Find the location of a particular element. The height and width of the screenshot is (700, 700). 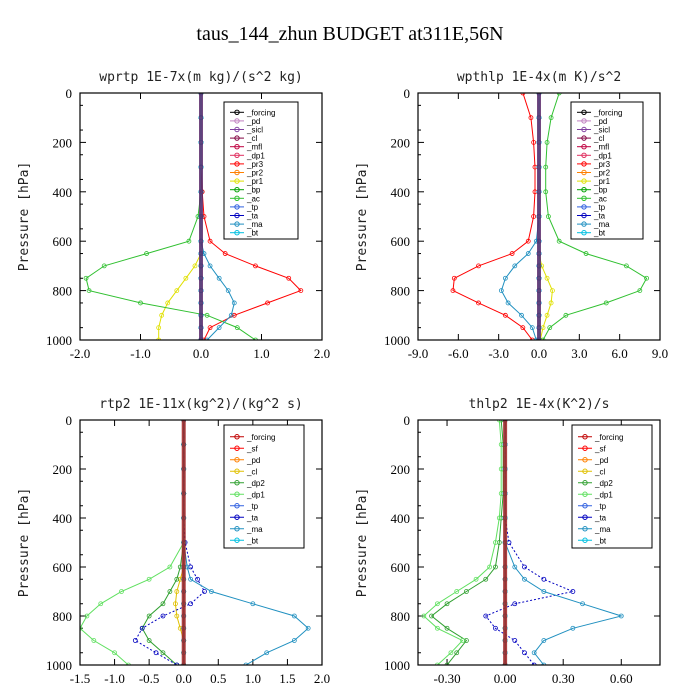

legend-label: _pr1 is located at coordinates (255, 181).